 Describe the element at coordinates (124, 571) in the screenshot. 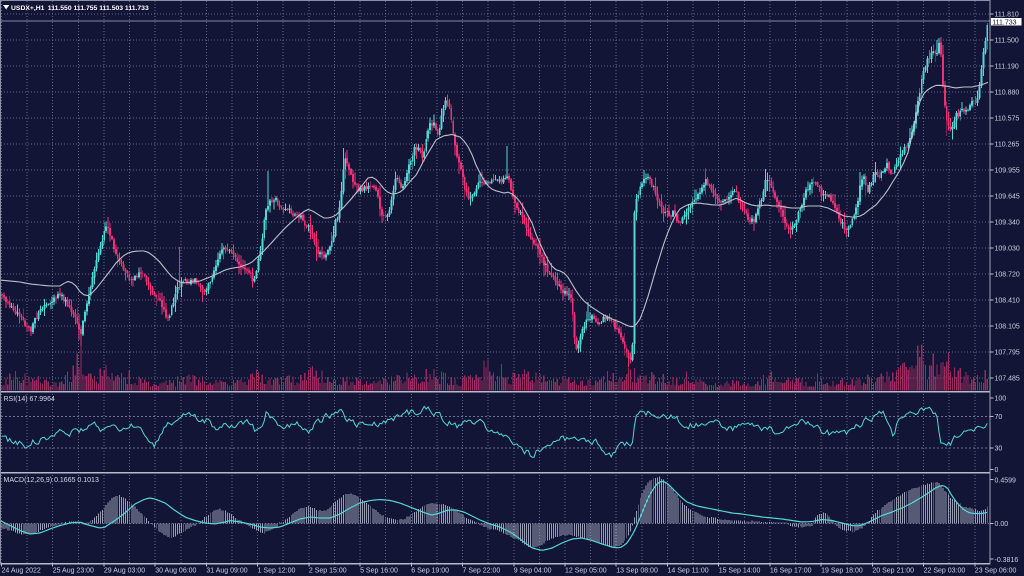

I see `svg-text: 29 Aug 03:00` at that location.